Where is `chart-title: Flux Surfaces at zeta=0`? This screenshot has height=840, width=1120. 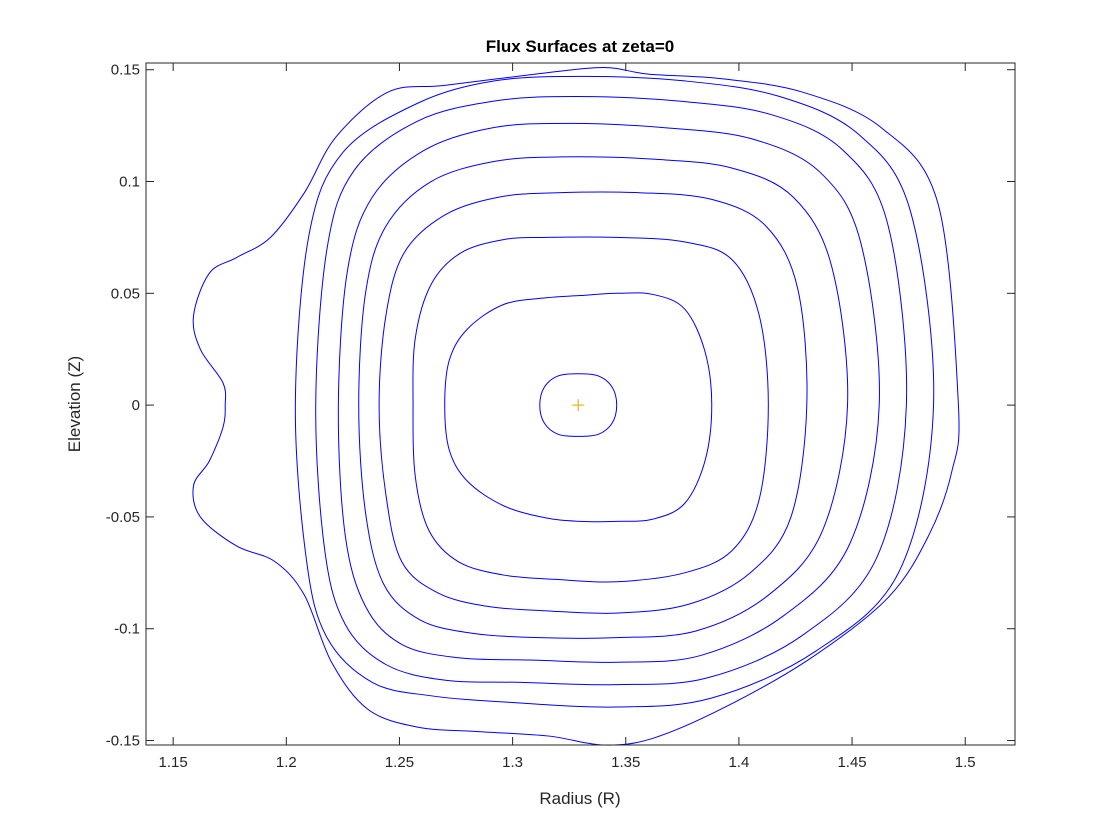
chart-title: Flux Surfaces at zeta=0 is located at coordinates (580, 46).